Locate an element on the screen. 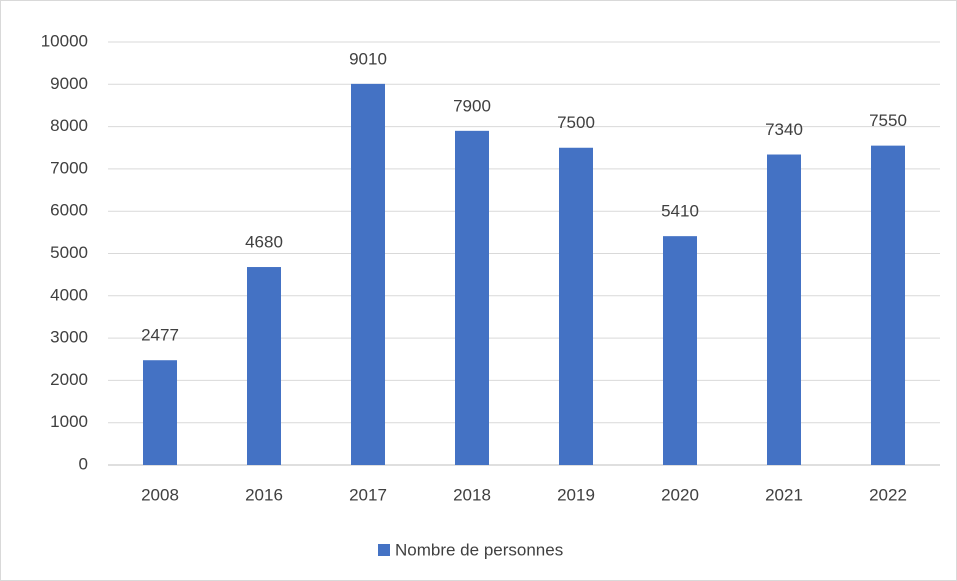  x-tick-label: 2016 is located at coordinates (264, 494).